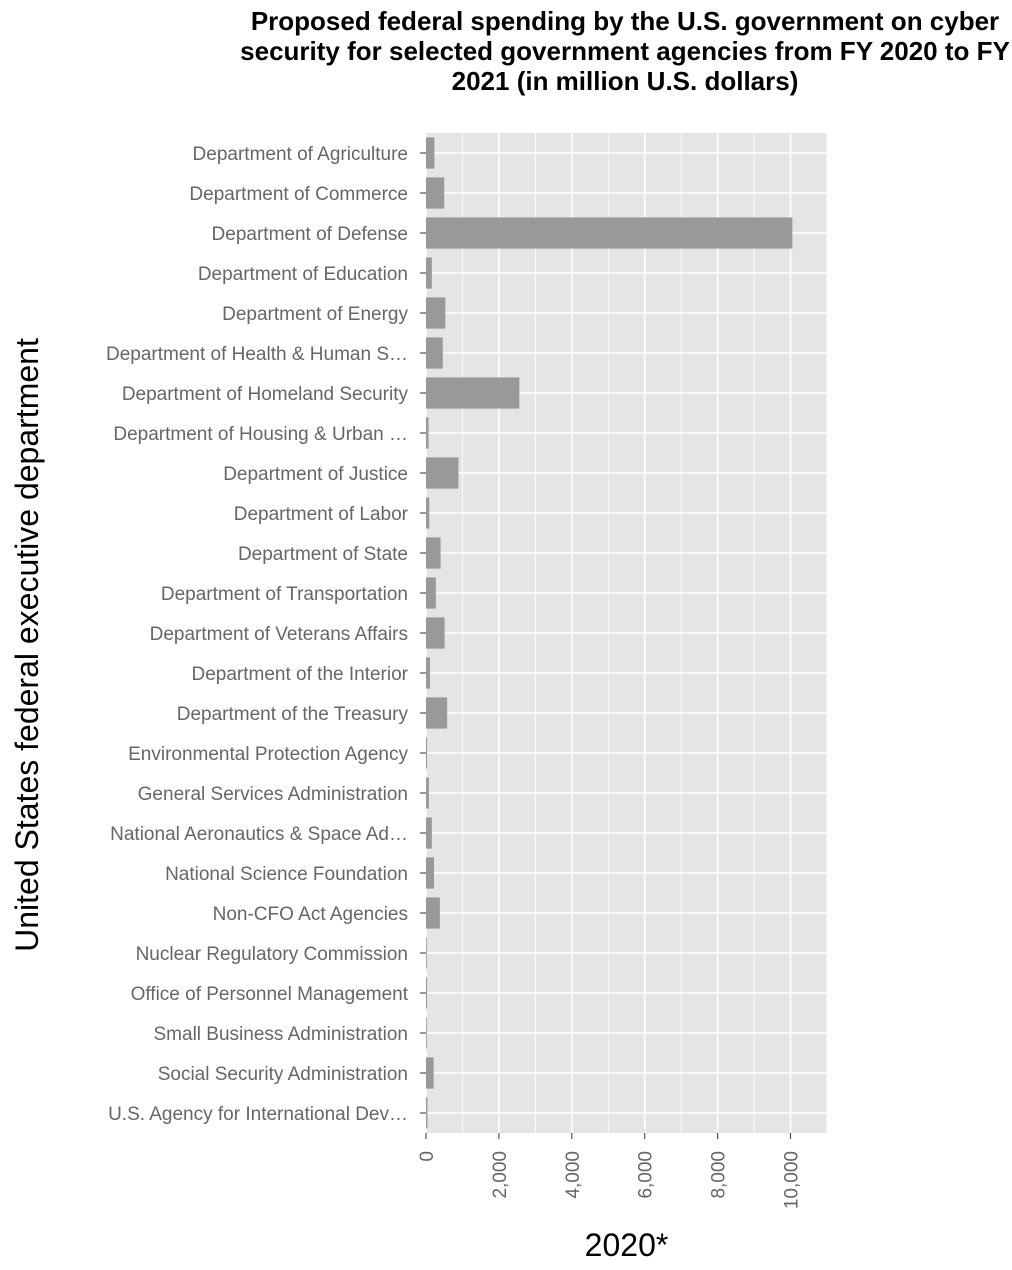 The height and width of the screenshot is (1270, 1012). Describe the element at coordinates (273, 794) in the screenshot. I see `y-tick-label: General Services Administration` at that location.